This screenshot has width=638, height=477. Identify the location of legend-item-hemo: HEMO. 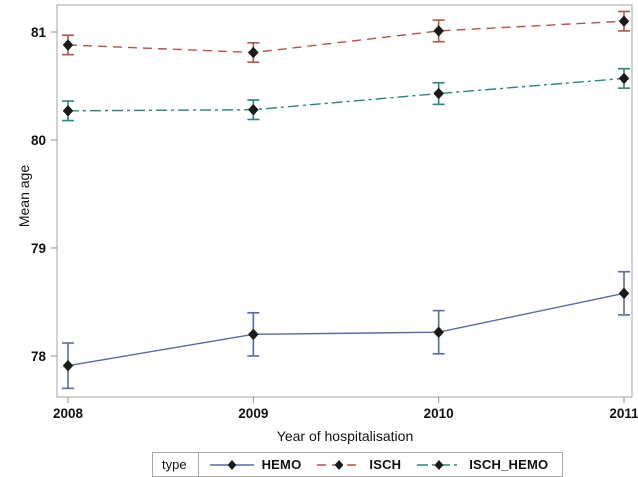
(255, 464).